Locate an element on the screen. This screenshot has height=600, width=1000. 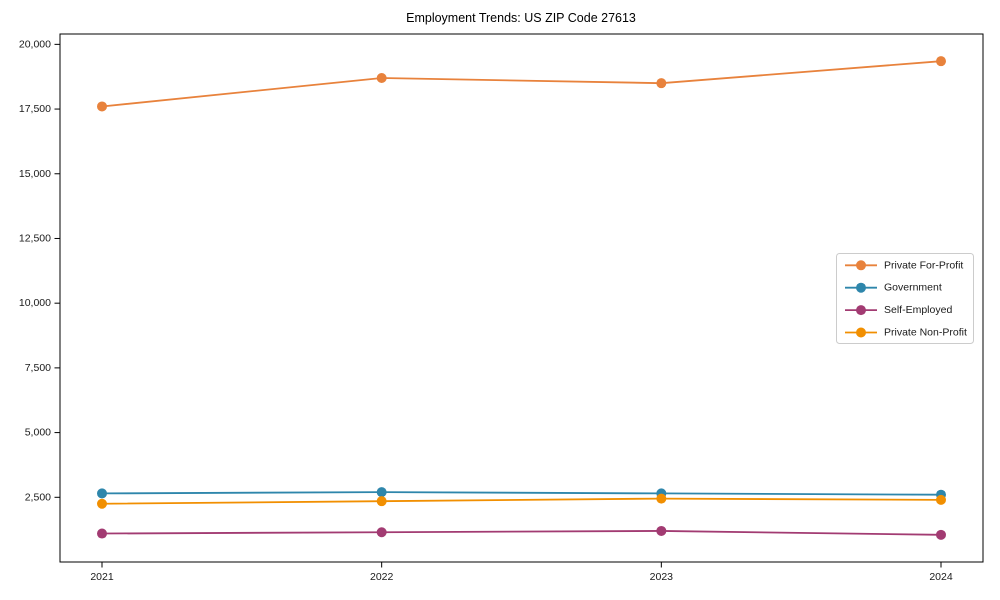
legend-box is located at coordinates (905, 298).